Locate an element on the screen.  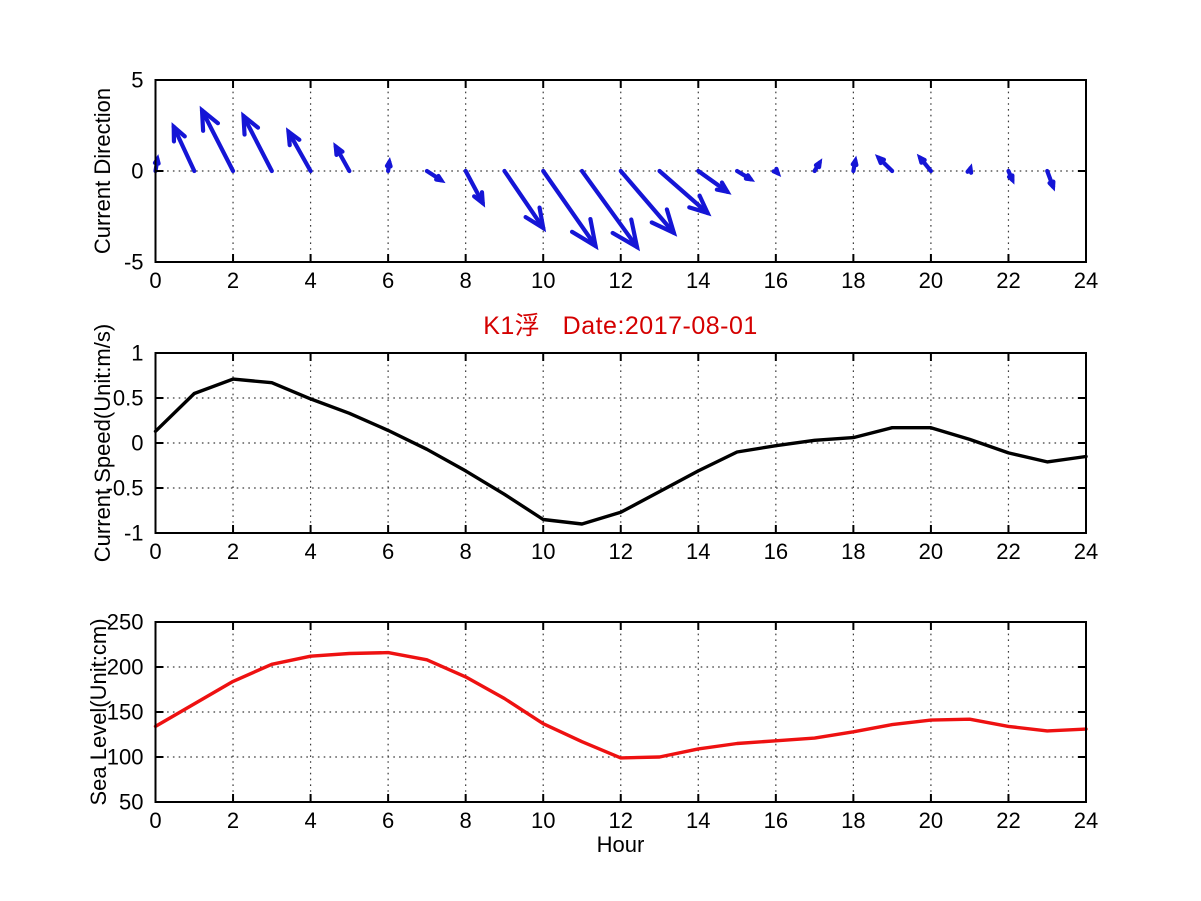
x-axis-label: Hour is located at coordinates (620, 844).